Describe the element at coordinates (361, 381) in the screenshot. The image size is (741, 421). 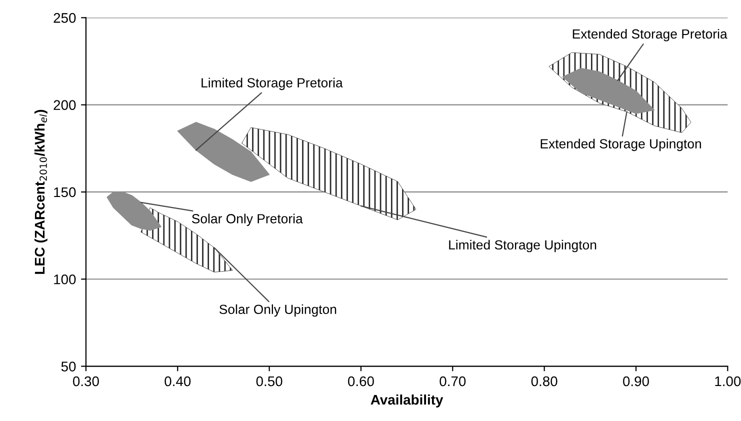
I see `x-tick-label: 0.60` at that location.